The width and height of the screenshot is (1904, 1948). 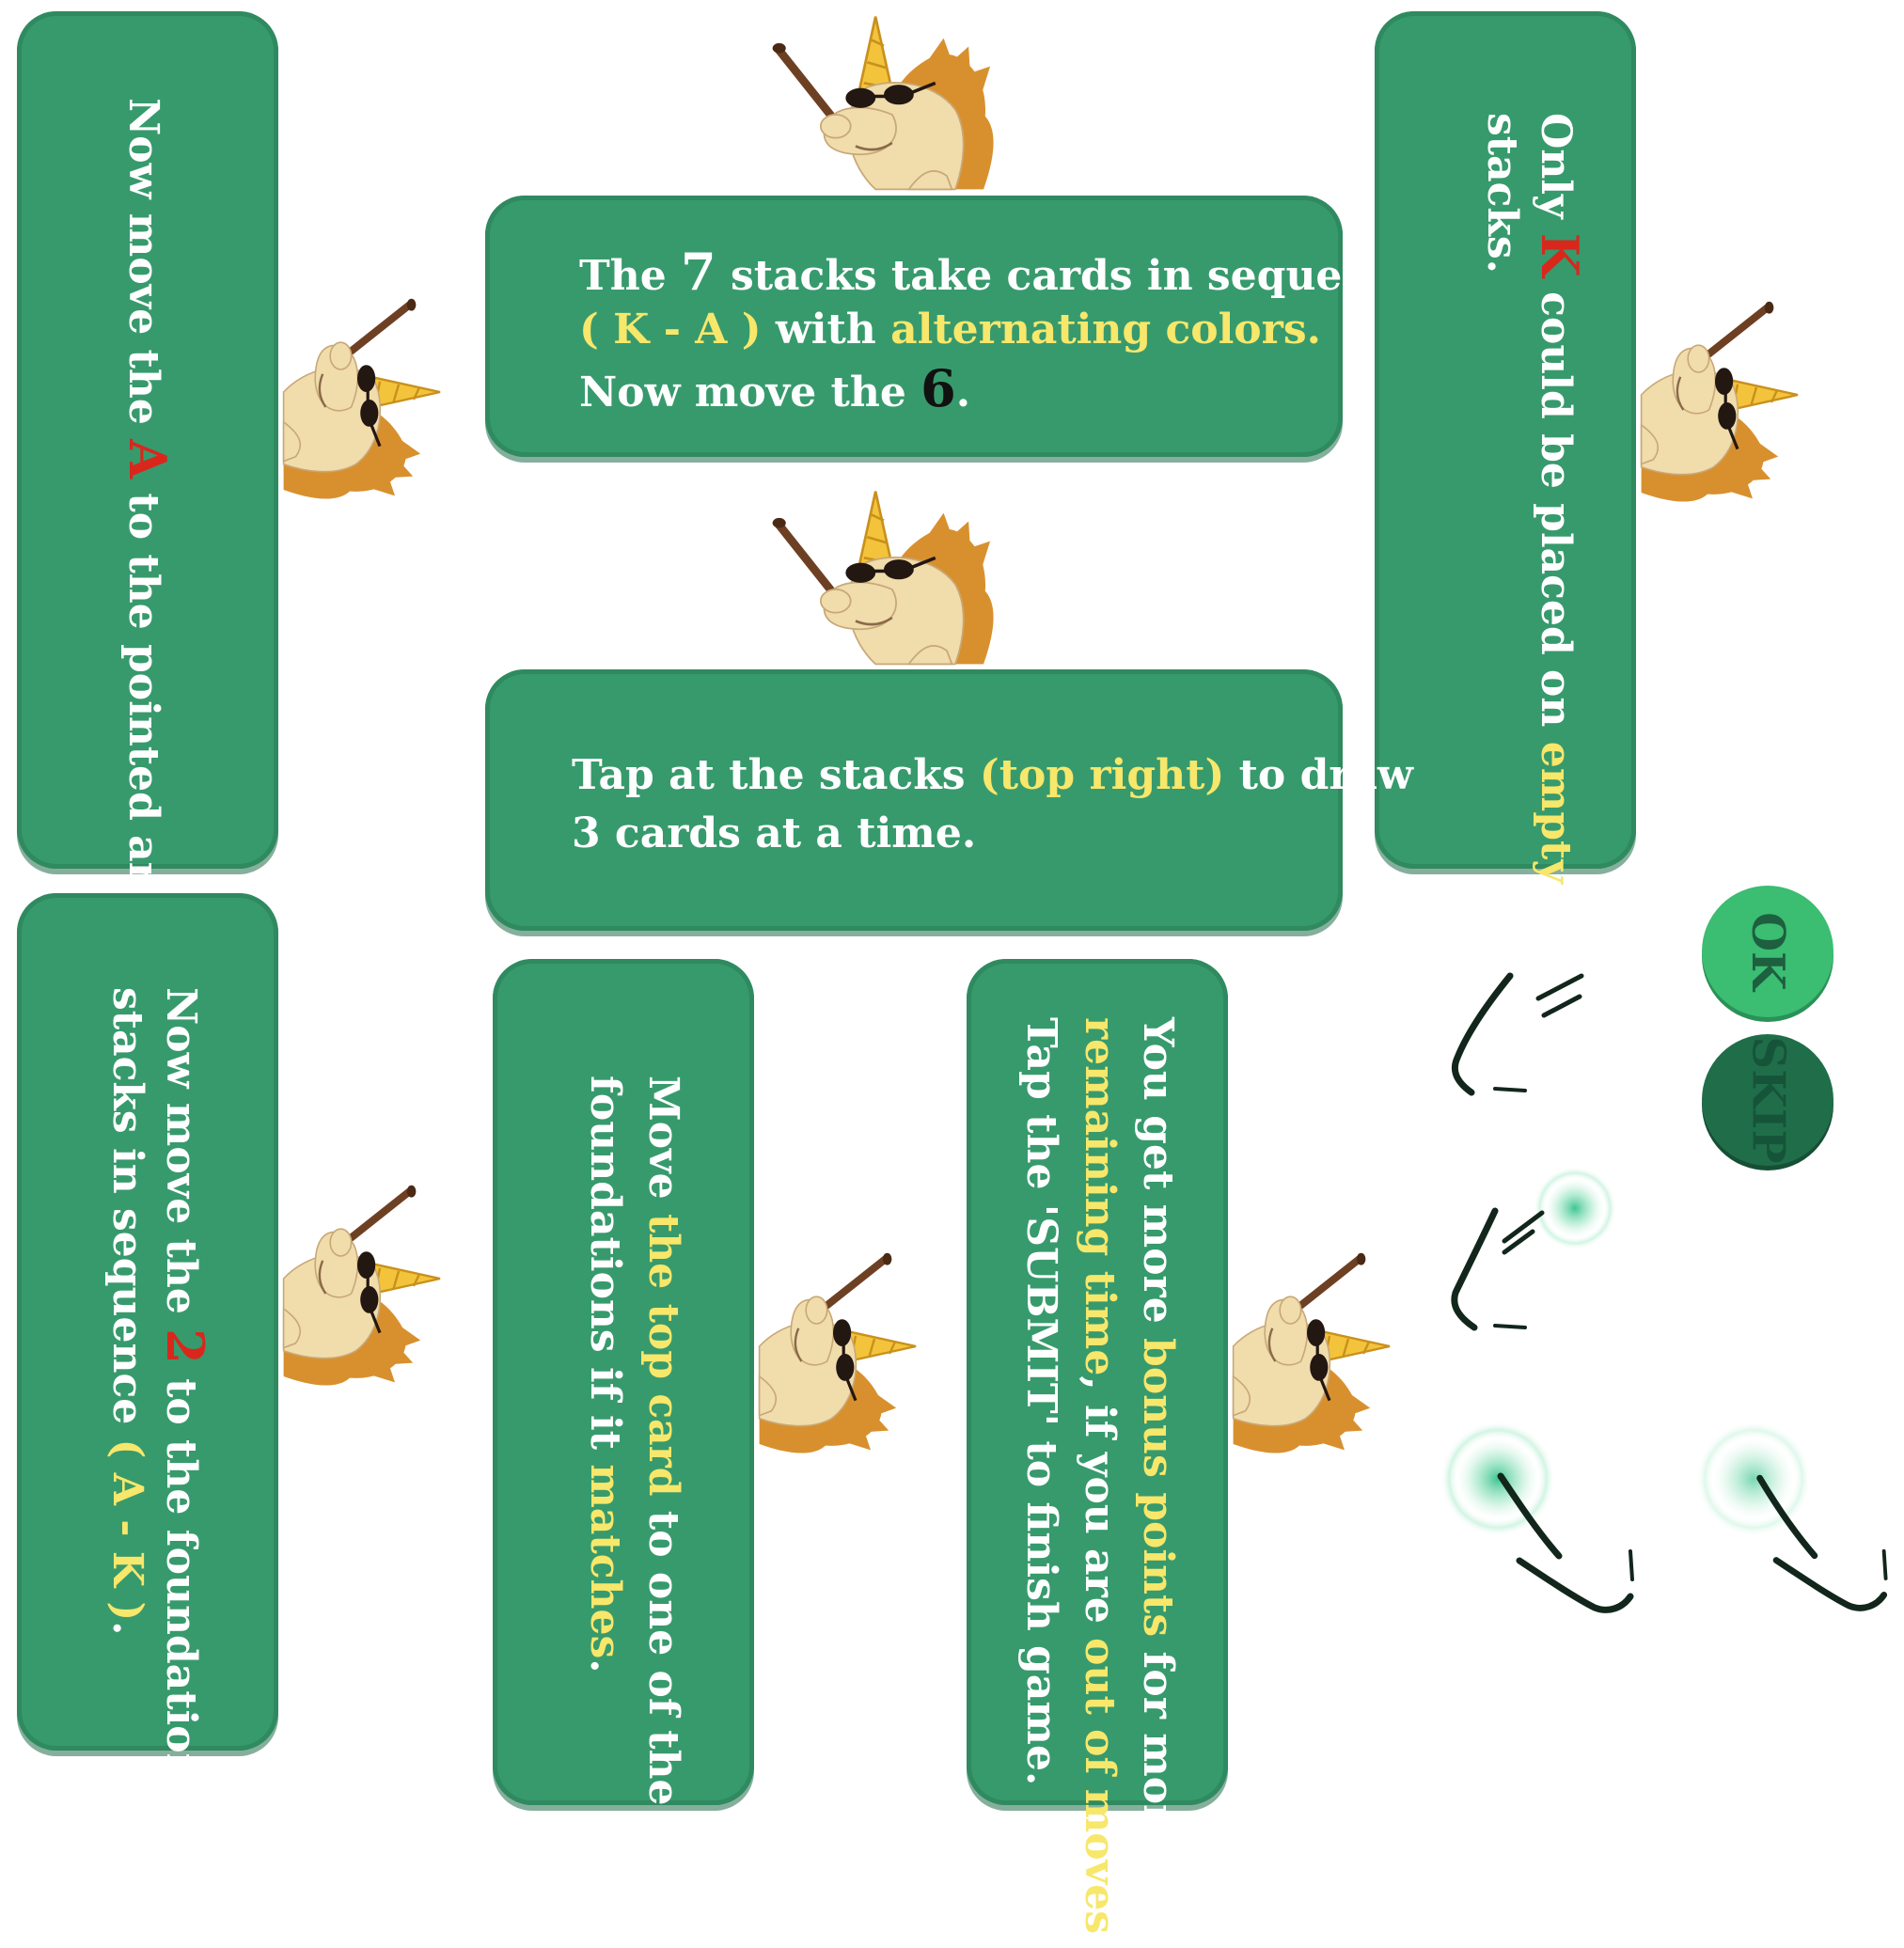 What do you see at coordinates (127, 1312) in the screenshot?
I see `hint-text-foundation-line2: stacks in sequence ( A - K ).` at bounding box center [127, 1312].